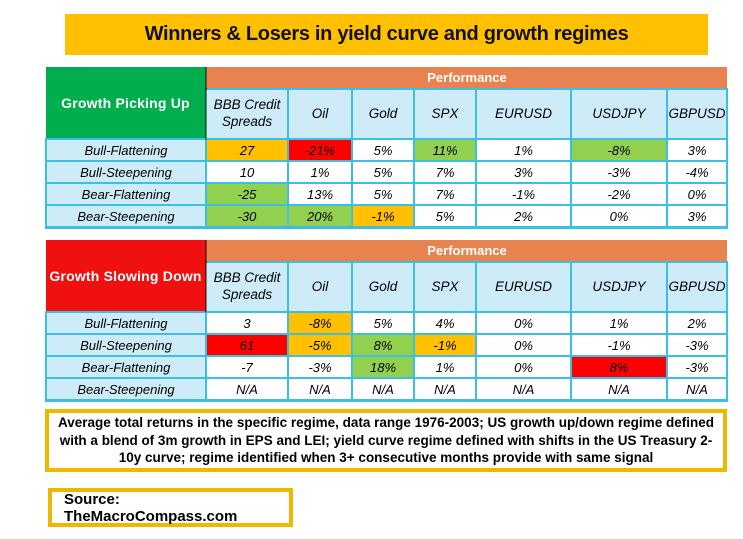 The image size is (743, 539). What do you see at coordinates (619, 194) in the screenshot?
I see `data-cell: -2%` at bounding box center [619, 194].